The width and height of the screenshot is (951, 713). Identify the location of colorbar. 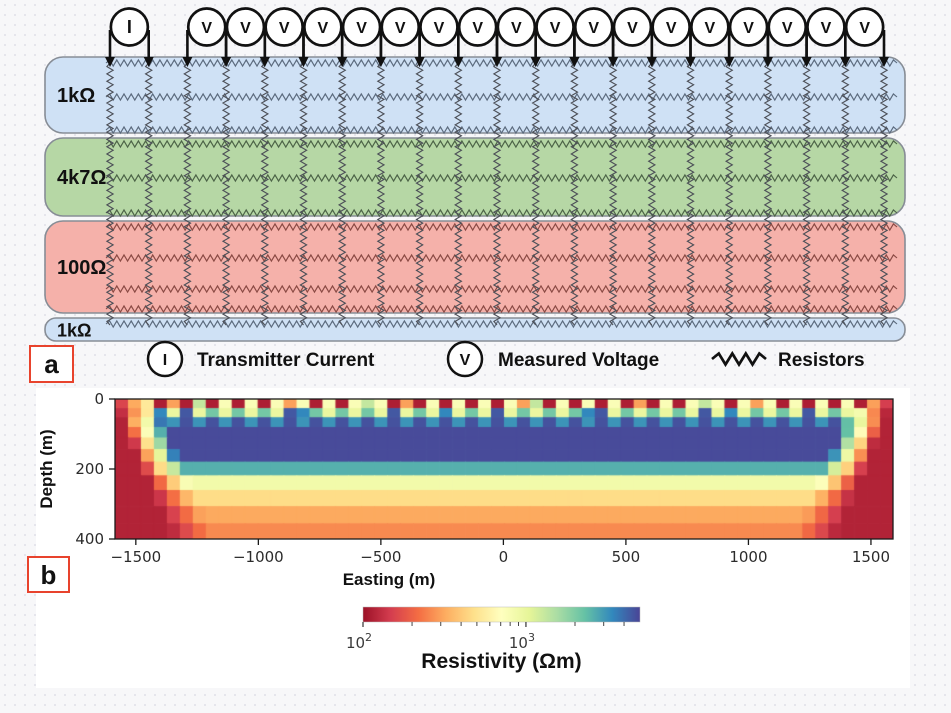
(501, 614).